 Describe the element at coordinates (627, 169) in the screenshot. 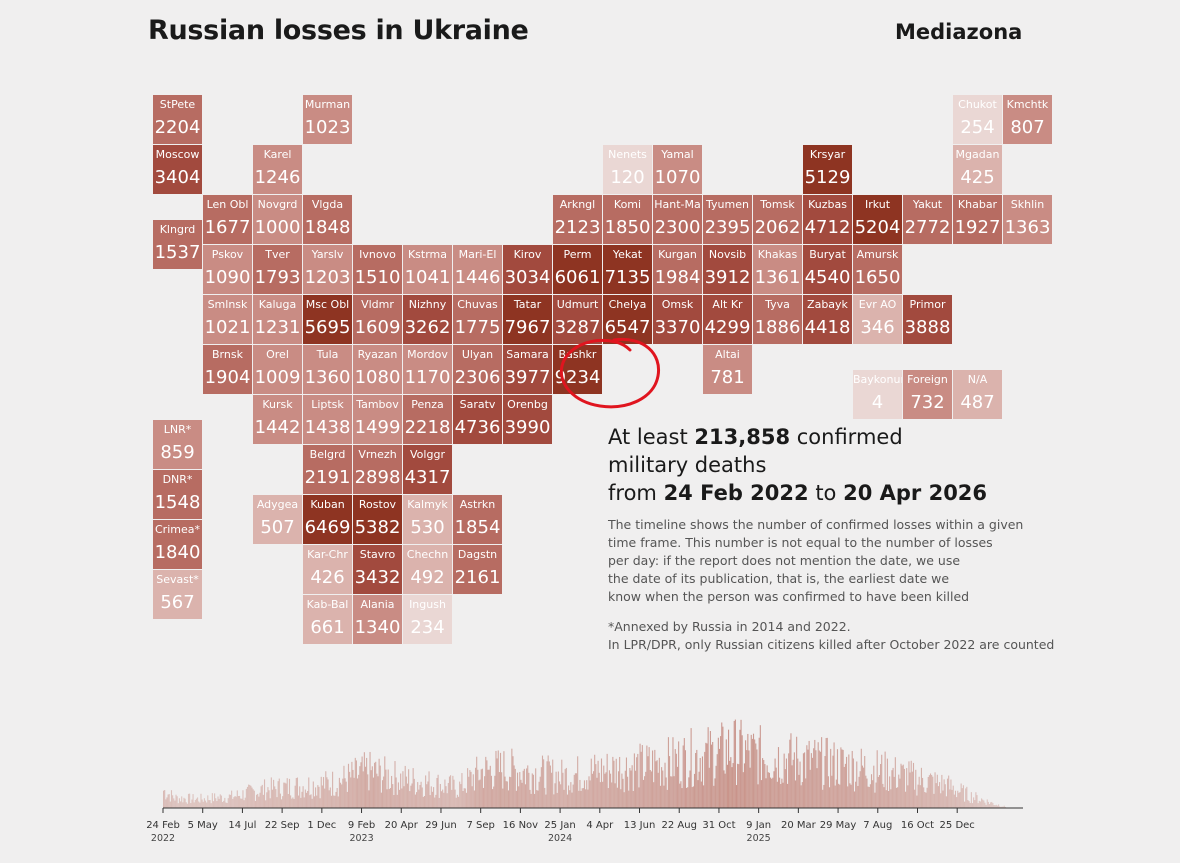

I see `region-tile: Nenets 120` at that location.